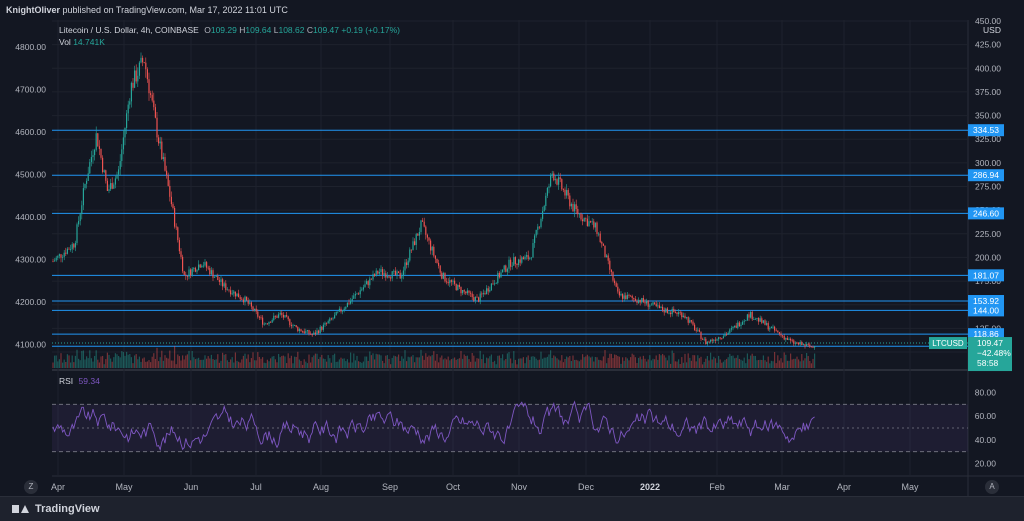 The height and width of the screenshot is (521, 1024). I want to click on auto-scale-button: A, so click(992, 487).